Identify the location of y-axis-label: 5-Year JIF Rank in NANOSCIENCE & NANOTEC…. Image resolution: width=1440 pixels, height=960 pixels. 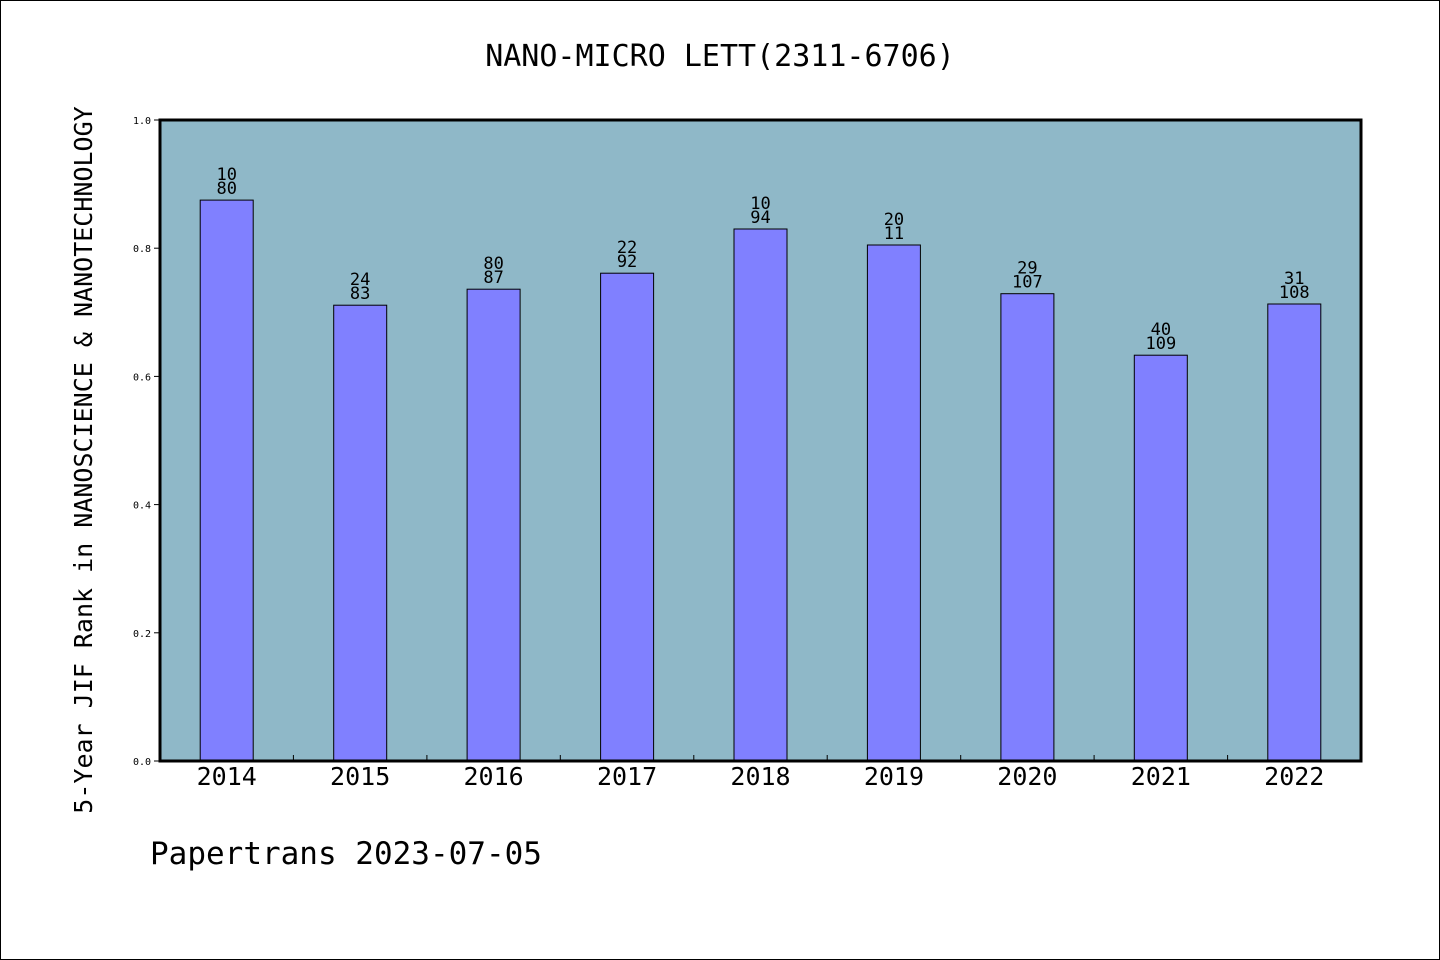
(83, 459).